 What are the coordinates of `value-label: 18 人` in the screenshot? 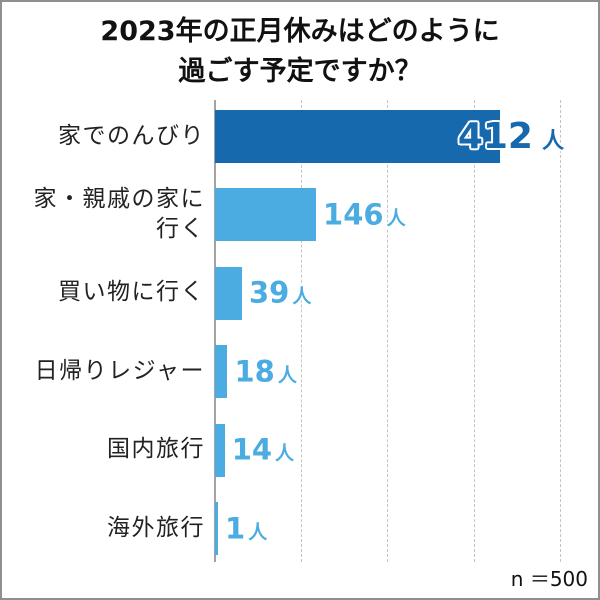 It's located at (265, 371).